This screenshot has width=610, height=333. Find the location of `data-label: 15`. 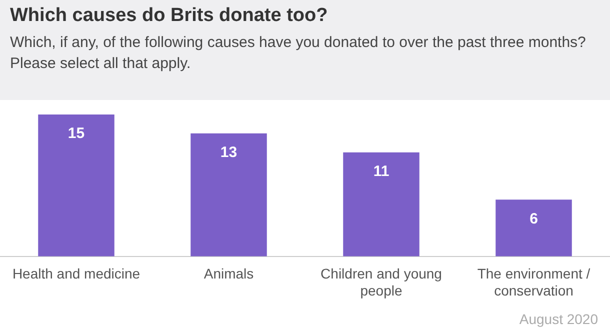

data-label: 15 is located at coordinates (76, 133).